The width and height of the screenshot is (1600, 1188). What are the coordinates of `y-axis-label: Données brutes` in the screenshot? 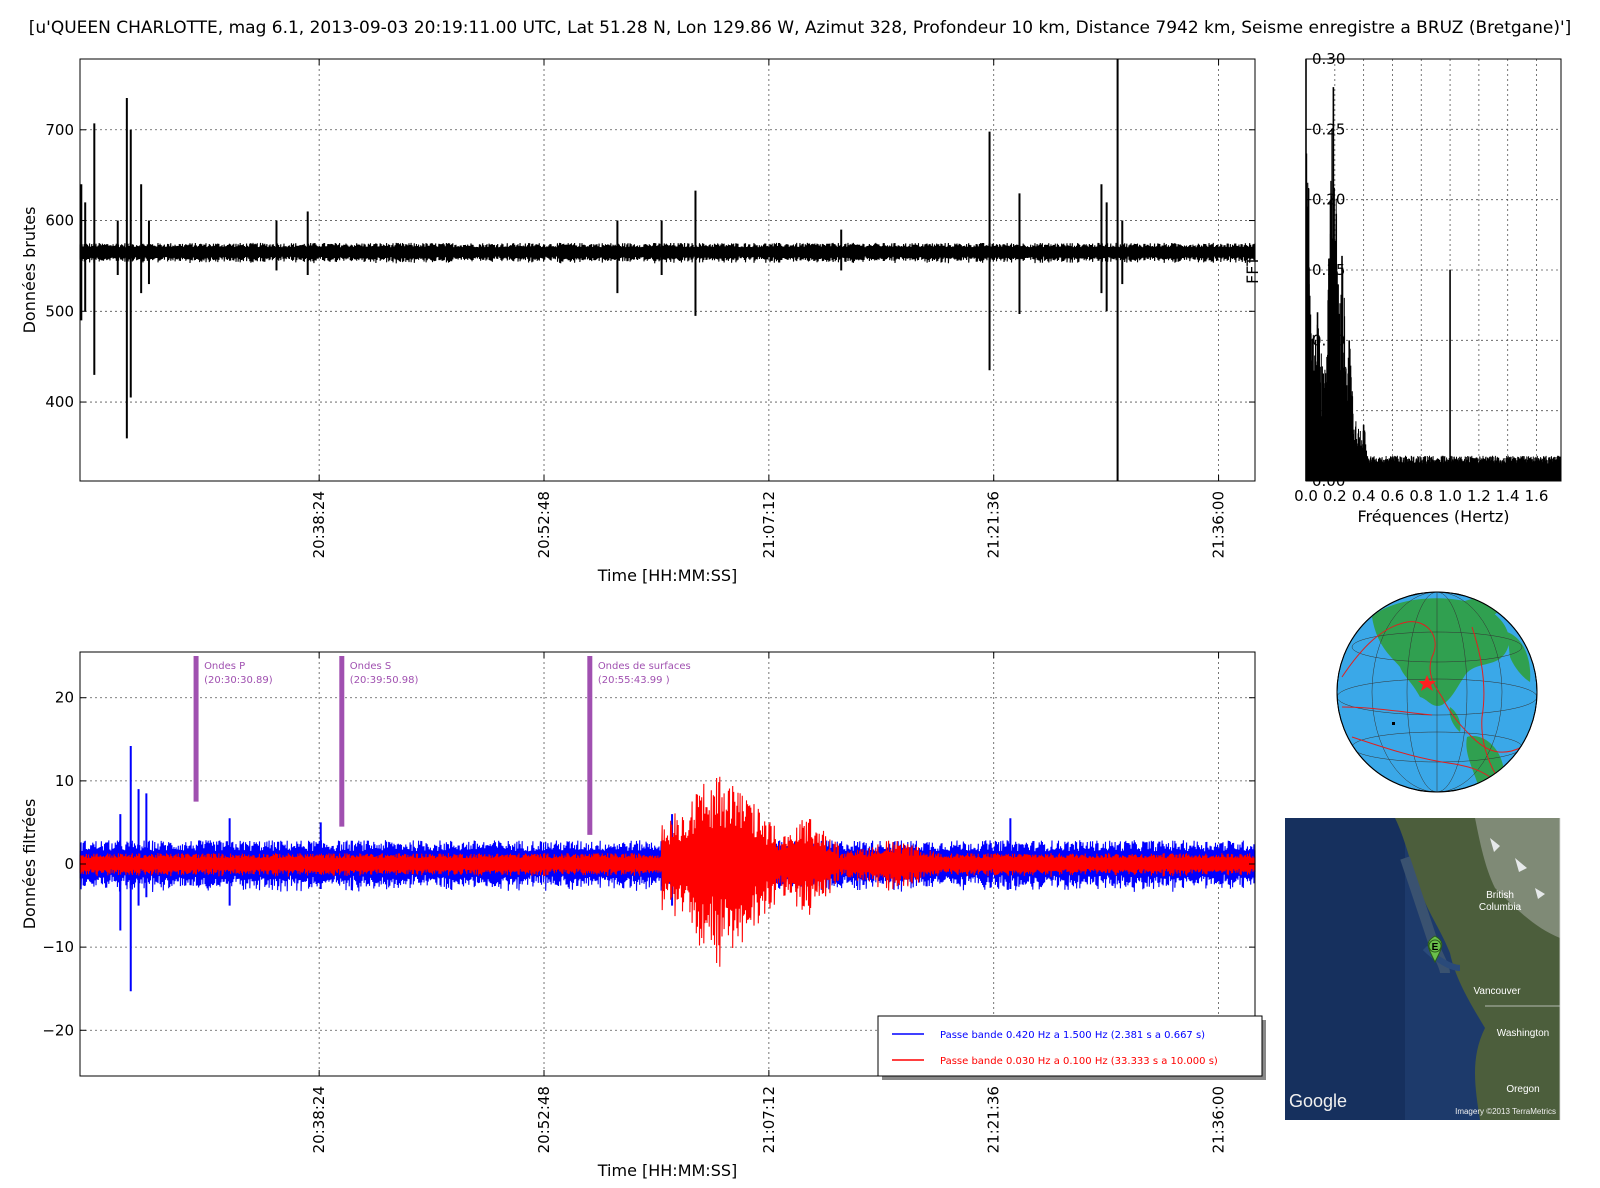 It's located at (29, 270).